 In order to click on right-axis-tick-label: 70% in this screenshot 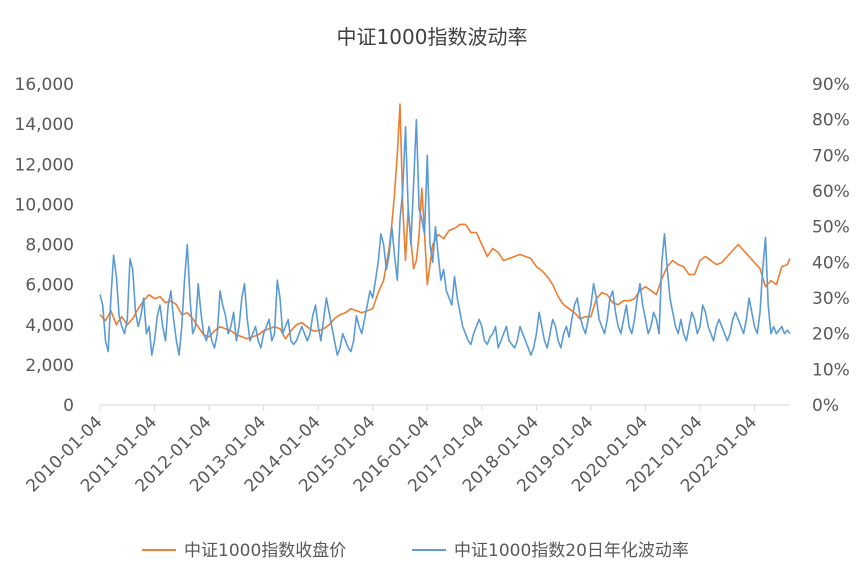, I will do `click(831, 156)`.